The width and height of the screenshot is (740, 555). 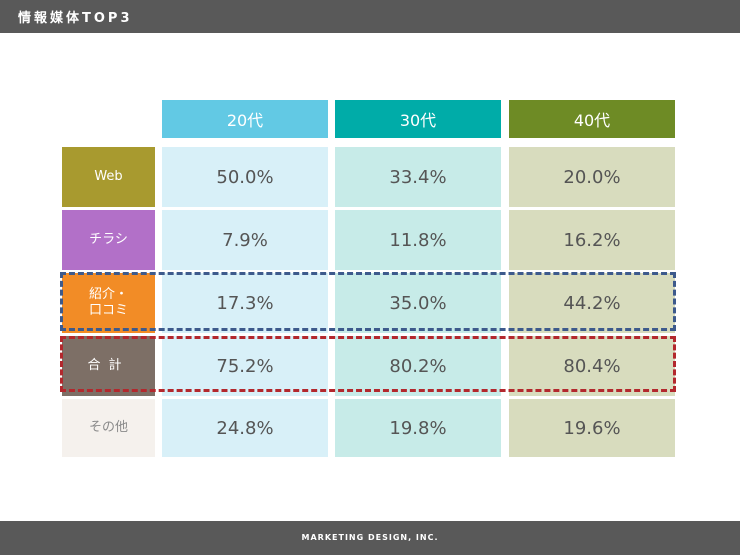 What do you see at coordinates (592, 177) in the screenshot?
I see `table-cell: 20.0%` at bounding box center [592, 177].